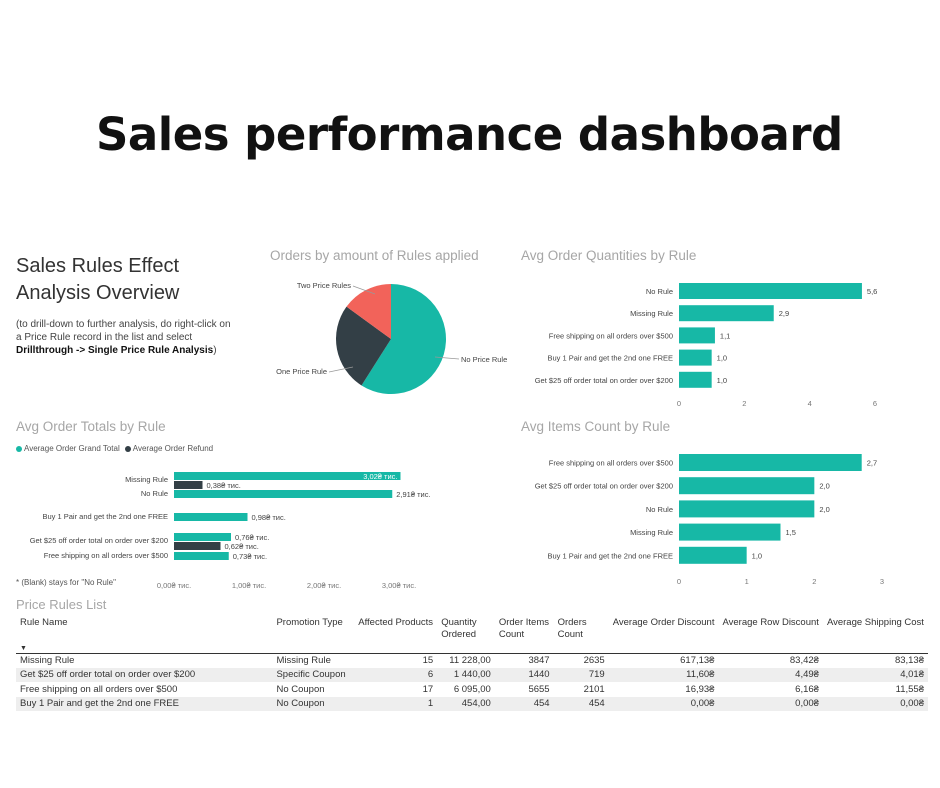 This screenshot has height=788, width=940. What do you see at coordinates (875, 622) in the screenshot?
I see `column-header: Average Shipping Cost` at bounding box center [875, 622].